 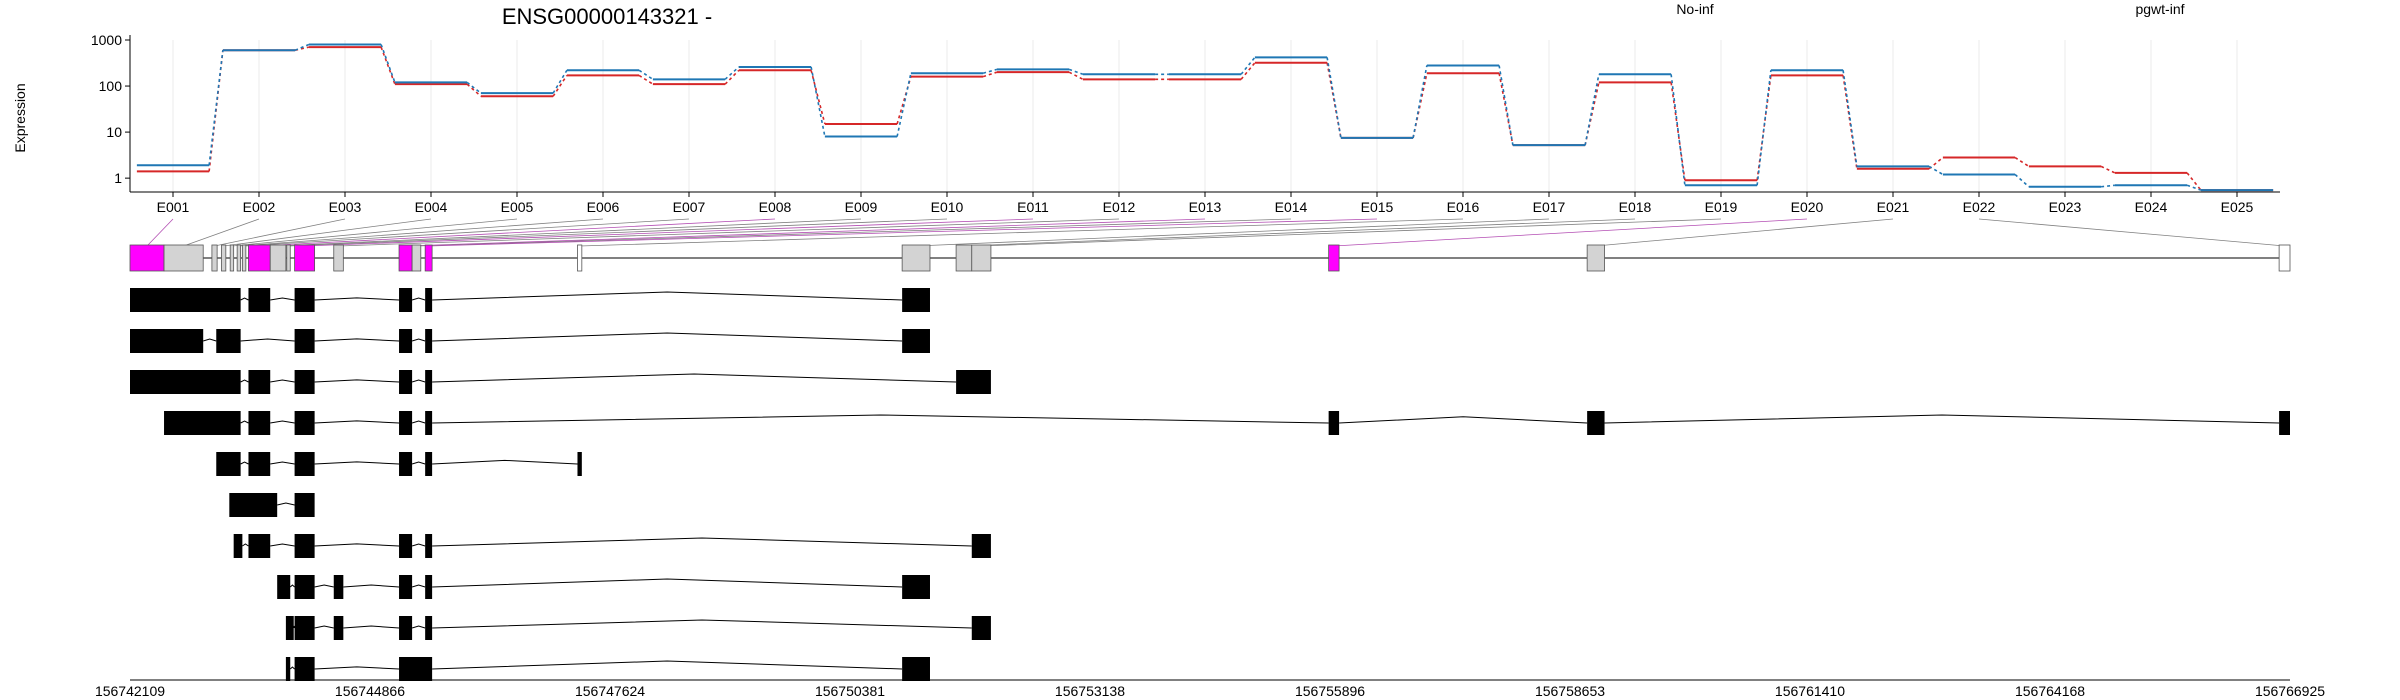 What do you see at coordinates (1807, 207) in the screenshot?
I see `x-tick-label: E020` at bounding box center [1807, 207].